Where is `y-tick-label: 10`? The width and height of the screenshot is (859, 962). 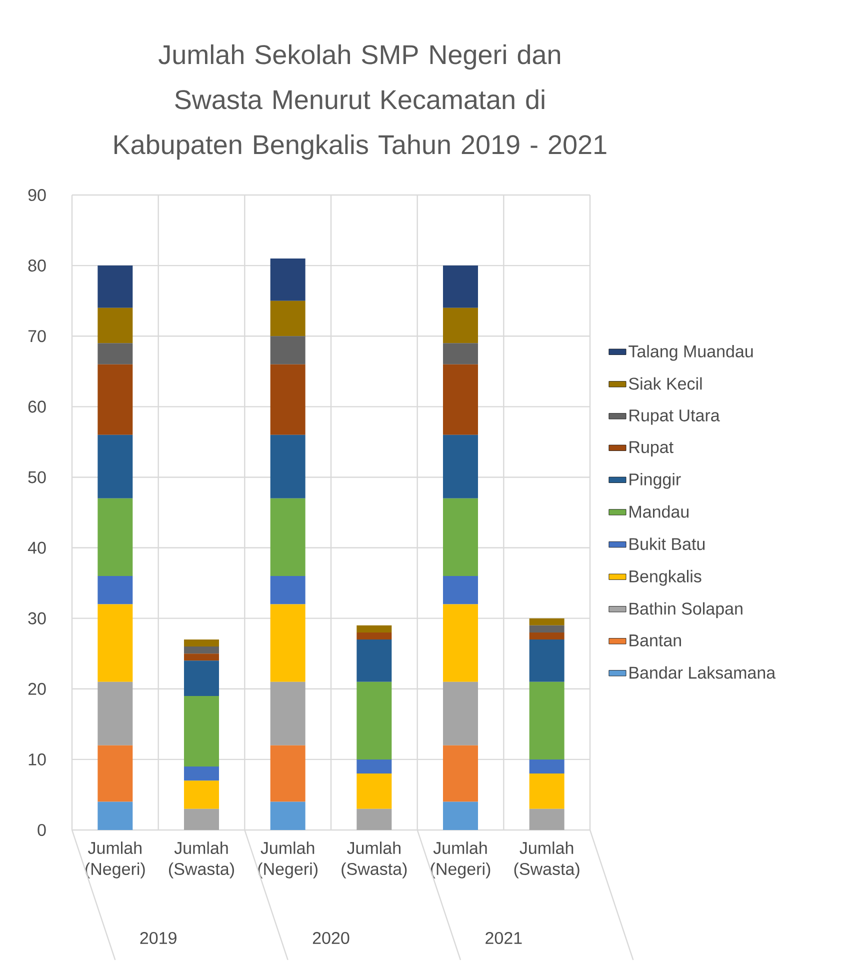 y-tick-label: 10 is located at coordinates (37, 759).